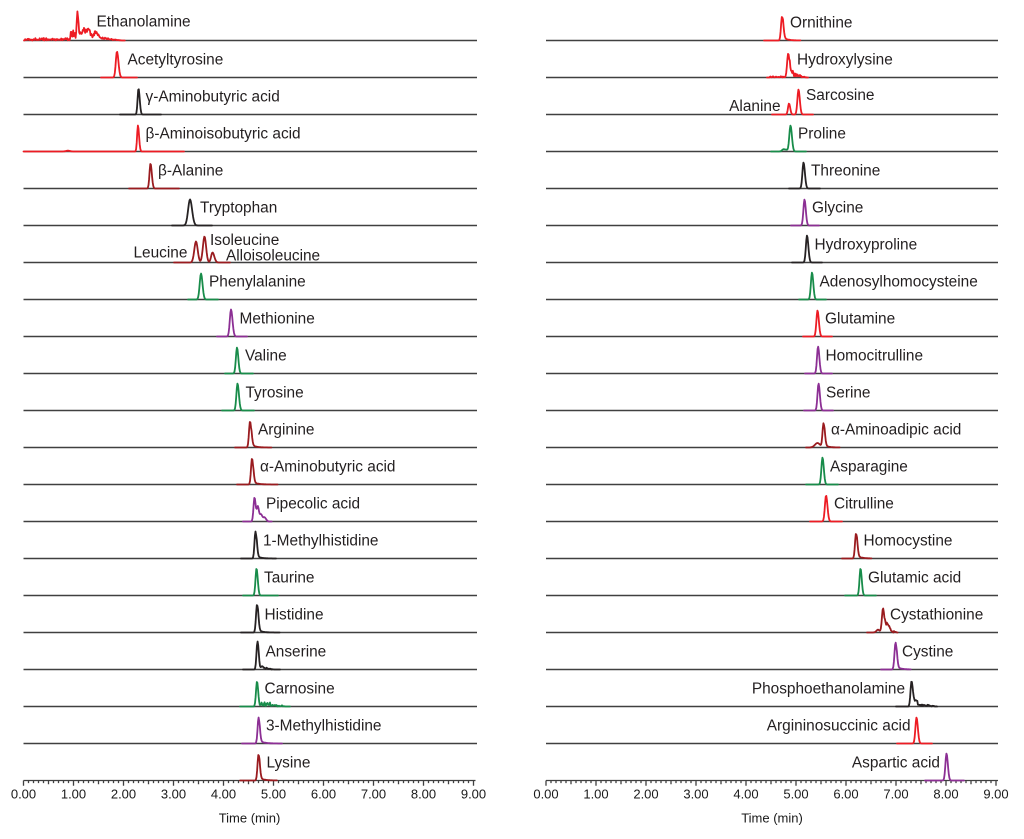 This screenshot has height=839, width=1024. Describe the element at coordinates (936, 614) in the screenshot. I see `svg-text: Cystathionine` at that location.